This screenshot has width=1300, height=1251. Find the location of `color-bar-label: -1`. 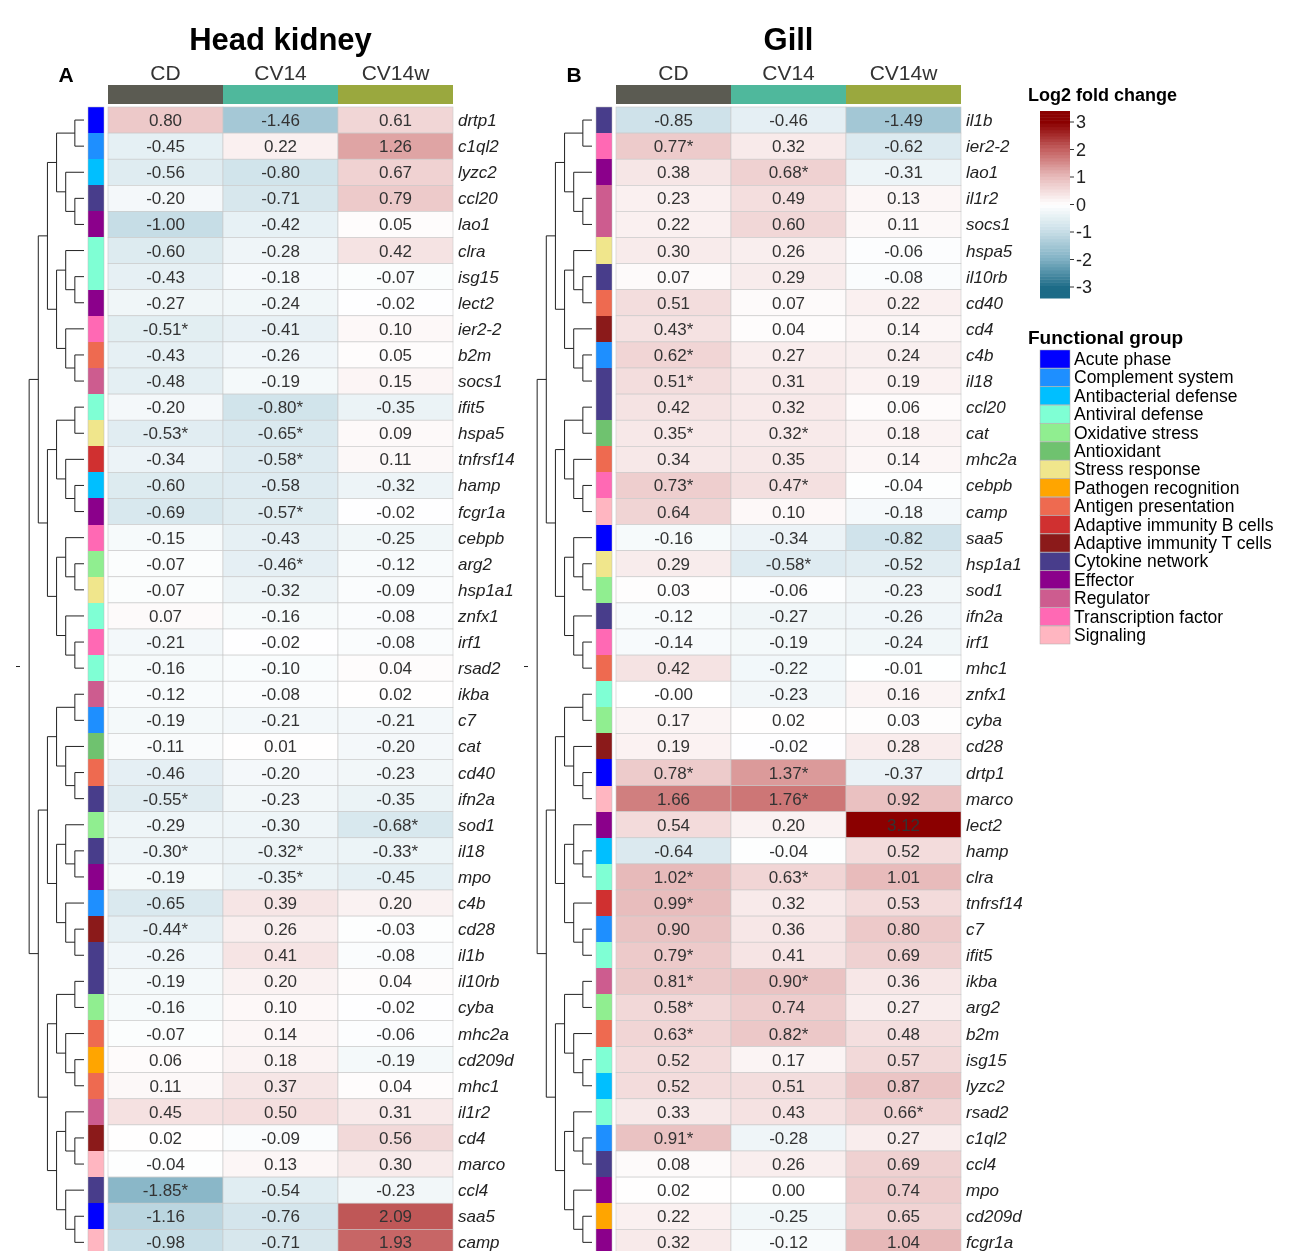

color-bar-label: -1 is located at coordinates (1084, 232).